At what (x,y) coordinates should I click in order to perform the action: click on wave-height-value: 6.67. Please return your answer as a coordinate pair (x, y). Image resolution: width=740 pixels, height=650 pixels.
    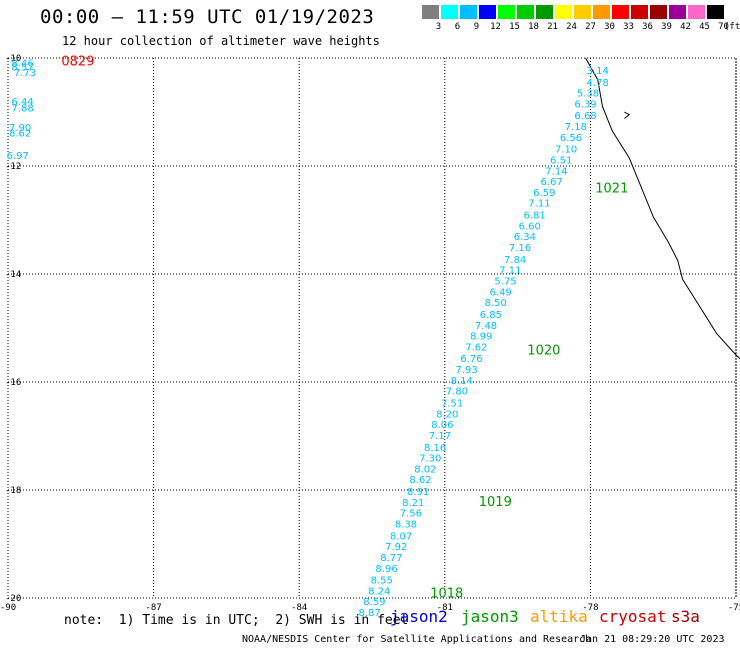
    Looking at the image, I should click on (551, 182).